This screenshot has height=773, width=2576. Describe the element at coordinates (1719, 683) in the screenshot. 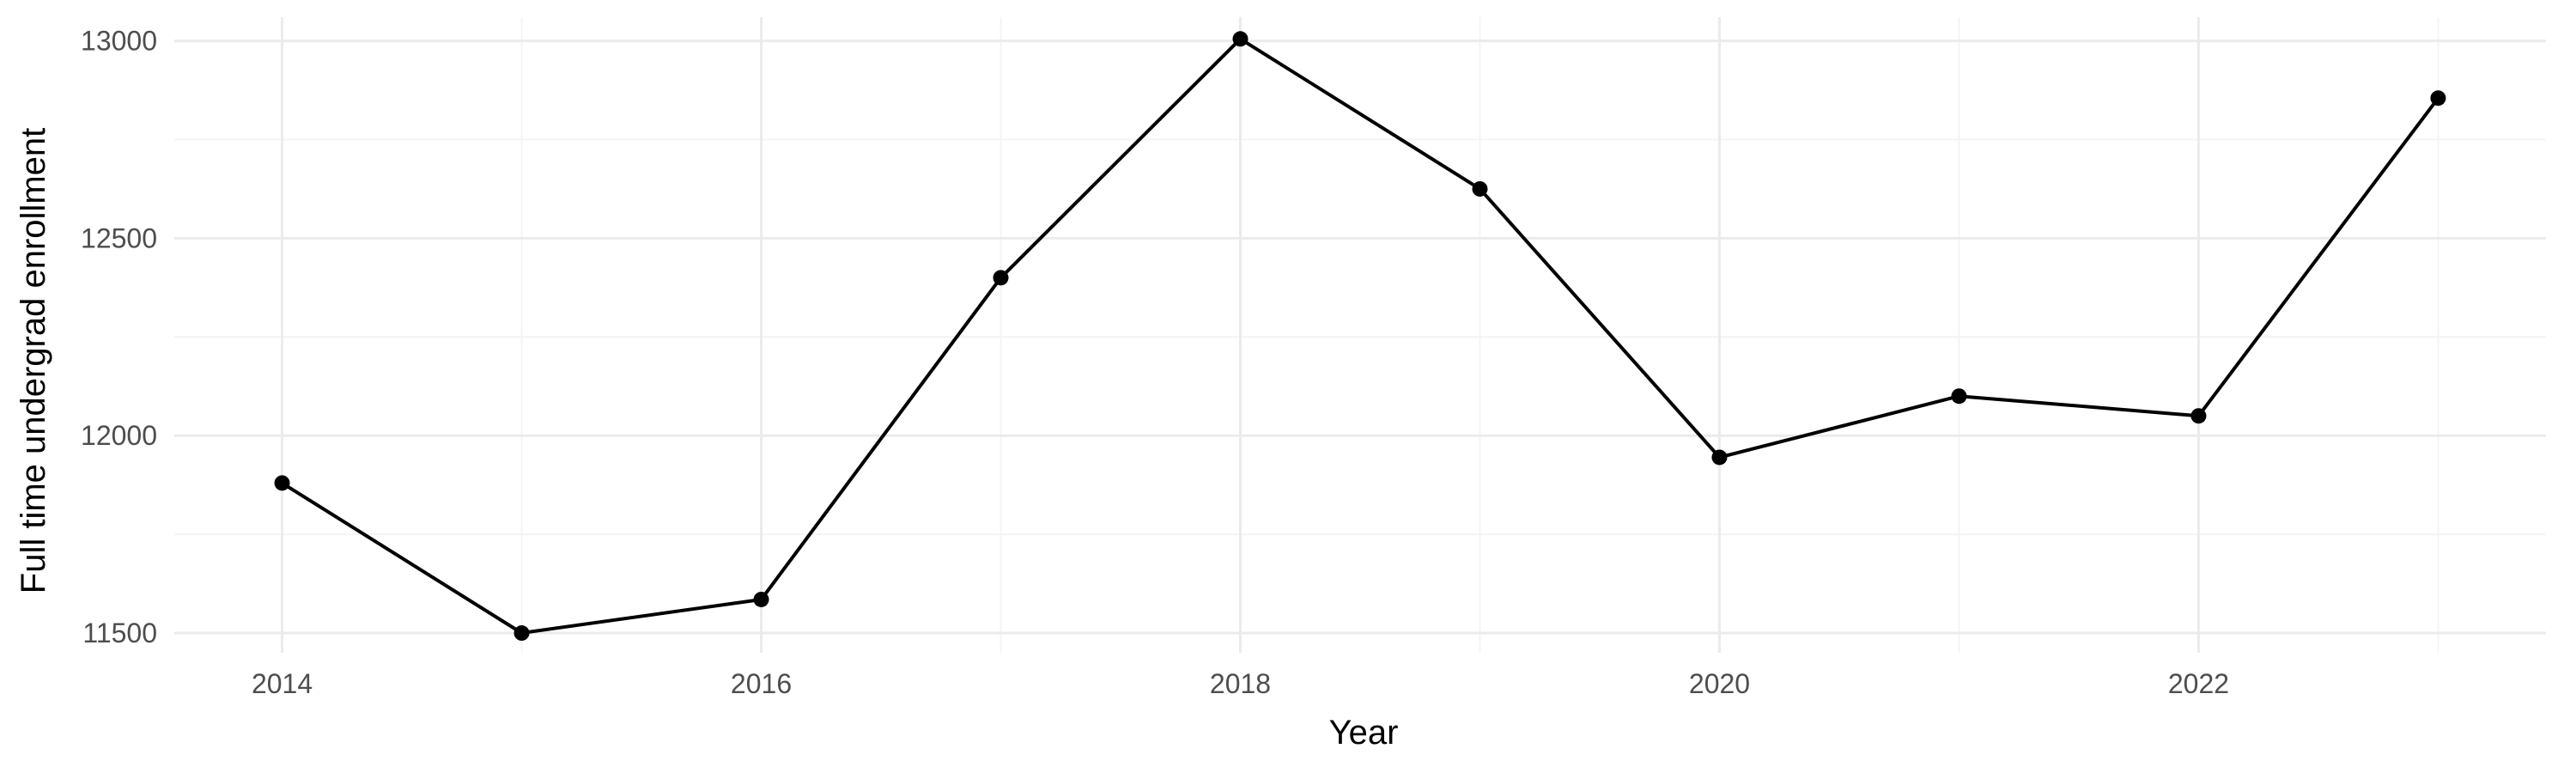

I see `x-tick-label: 2020` at that location.